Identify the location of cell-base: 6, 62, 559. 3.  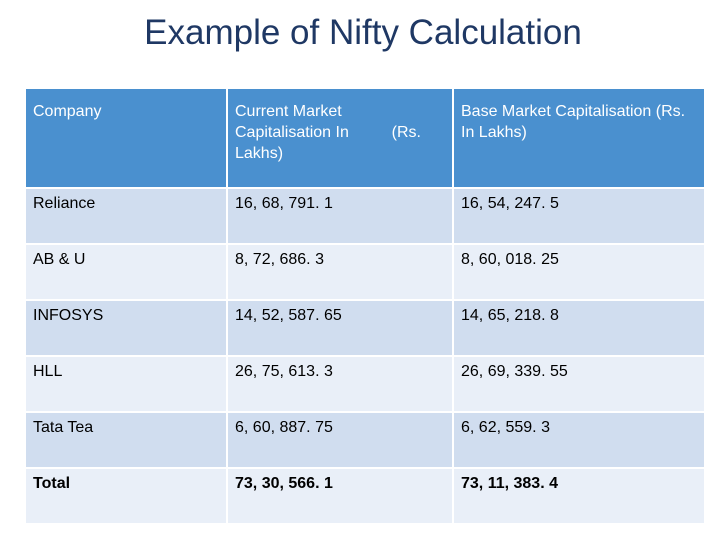
(579, 440).